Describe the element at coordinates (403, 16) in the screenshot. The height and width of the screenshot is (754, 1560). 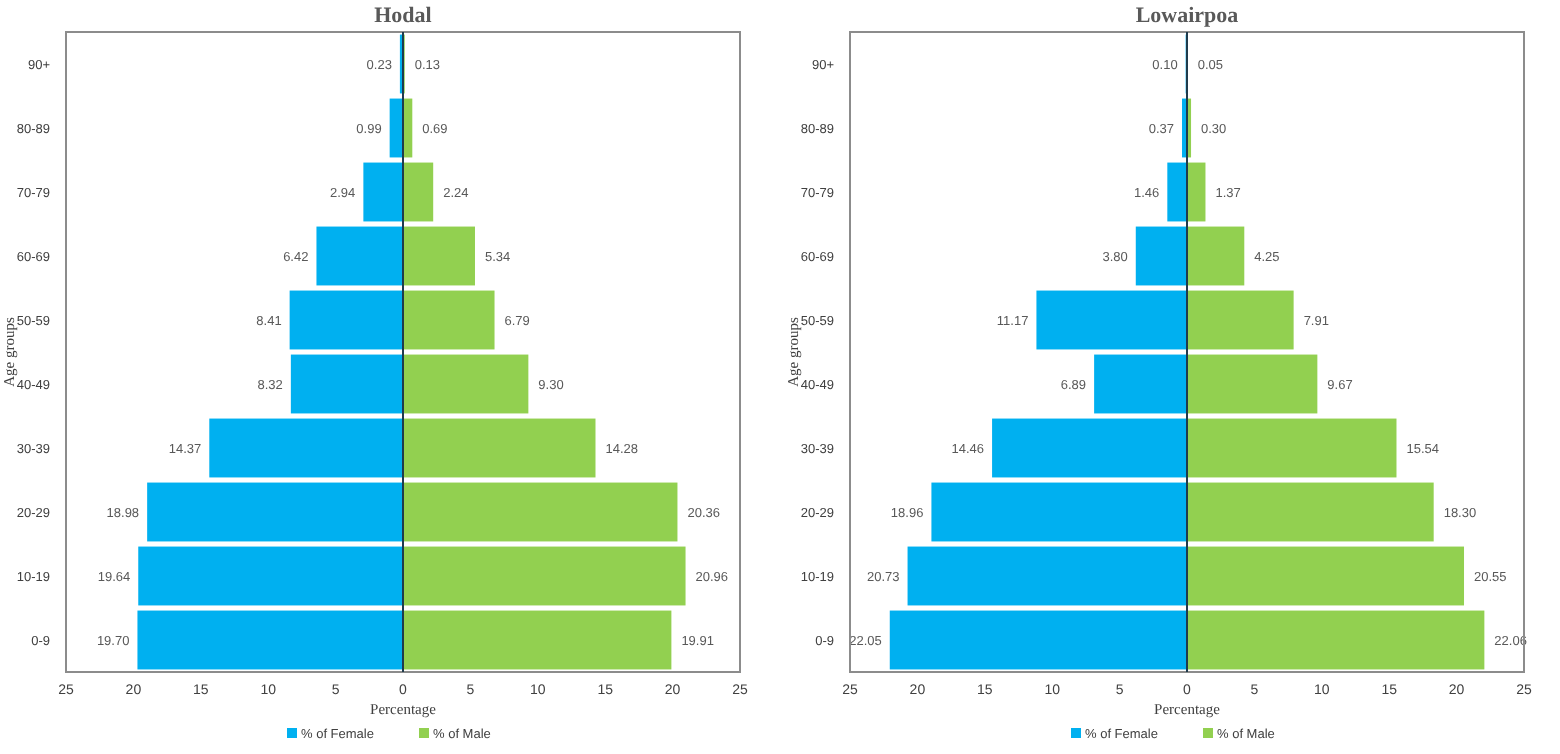
I see `chart-title: Hodal` at that location.